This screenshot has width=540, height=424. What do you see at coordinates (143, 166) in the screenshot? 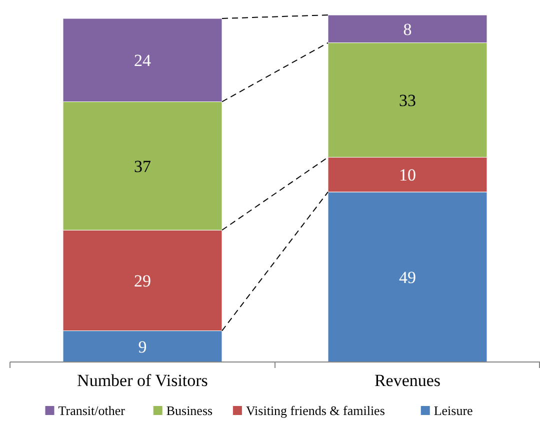
I see `data-label: 37` at bounding box center [143, 166].